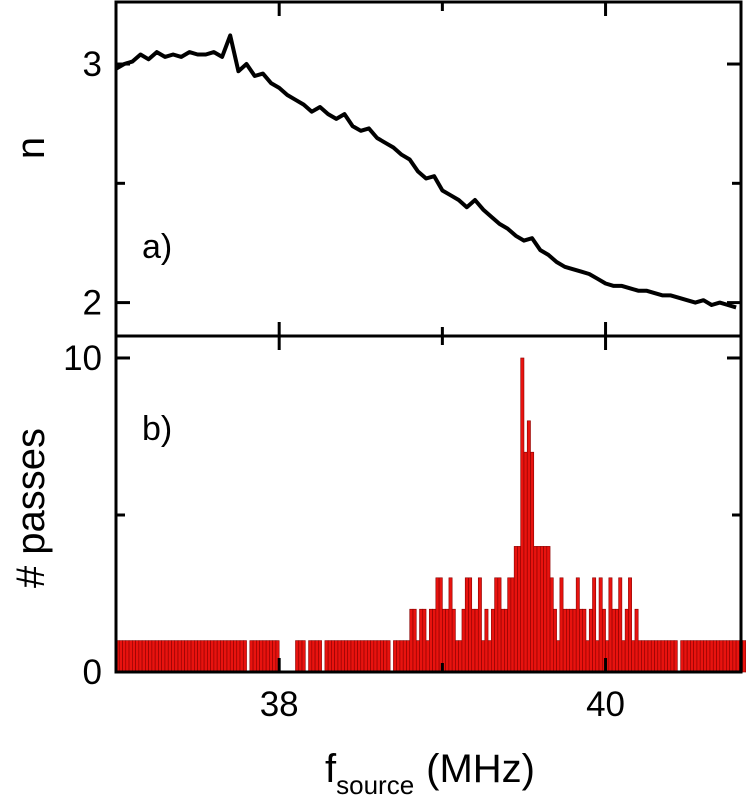 This screenshot has width=746, height=800. I want to click on panel-a-ylabel: n, so click(31, 148).